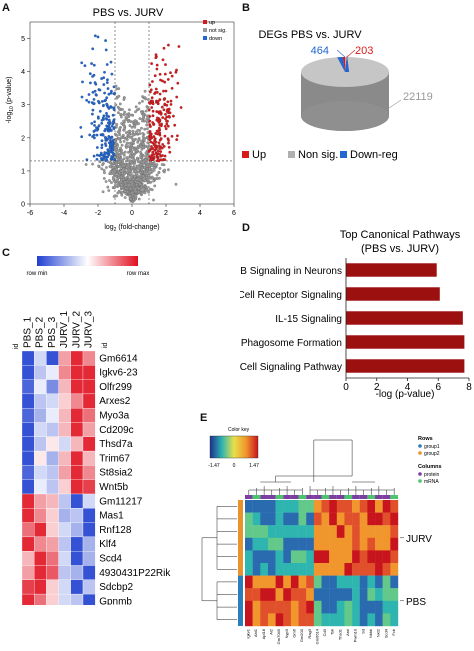  I want to click on heatmap-e-column-label: Tsk, so click(332, 632).